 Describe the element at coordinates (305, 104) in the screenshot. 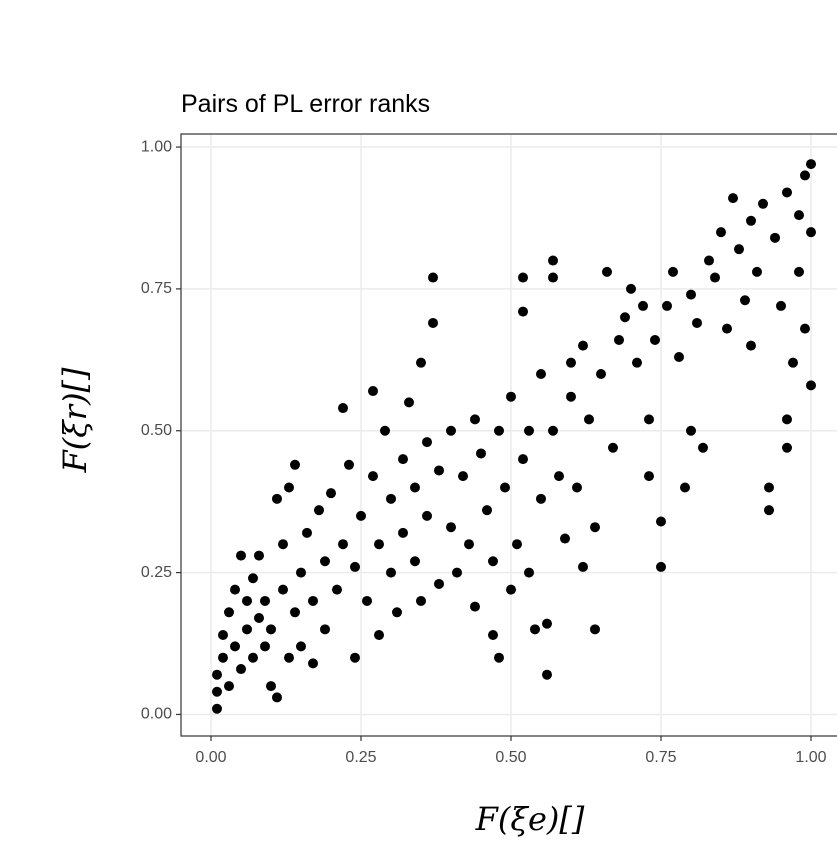

I see `chart-title: Pairs of PL error ranks` at that location.